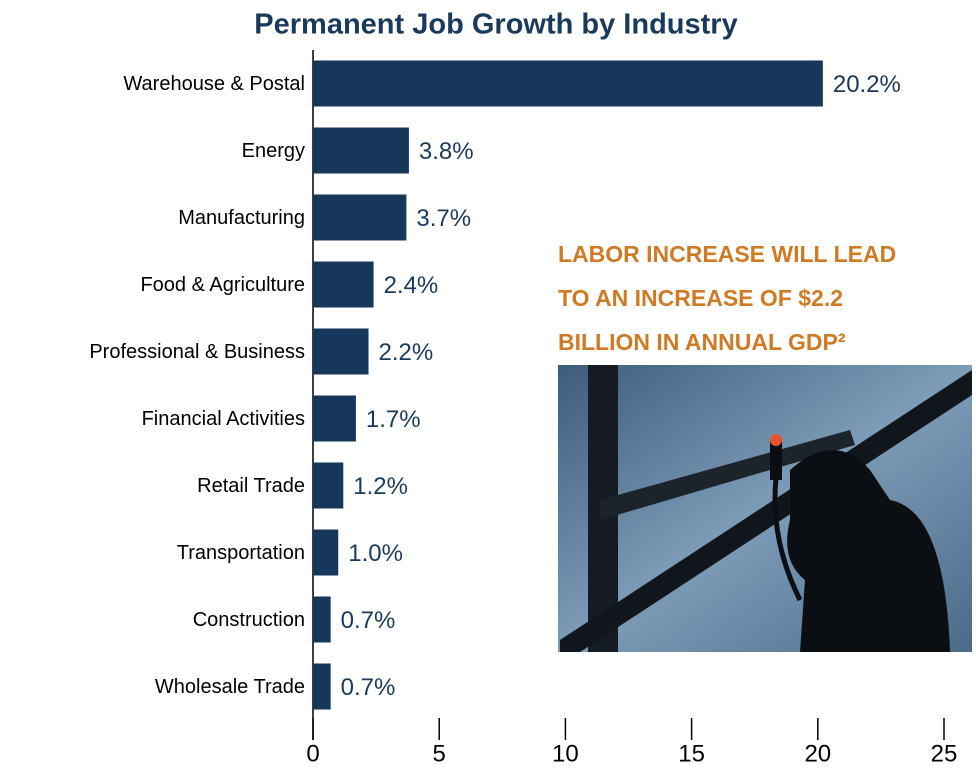 The height and width of the screenshot is (773, 976). I want to click on y-tick-label: Transportation, so click(241, 553).